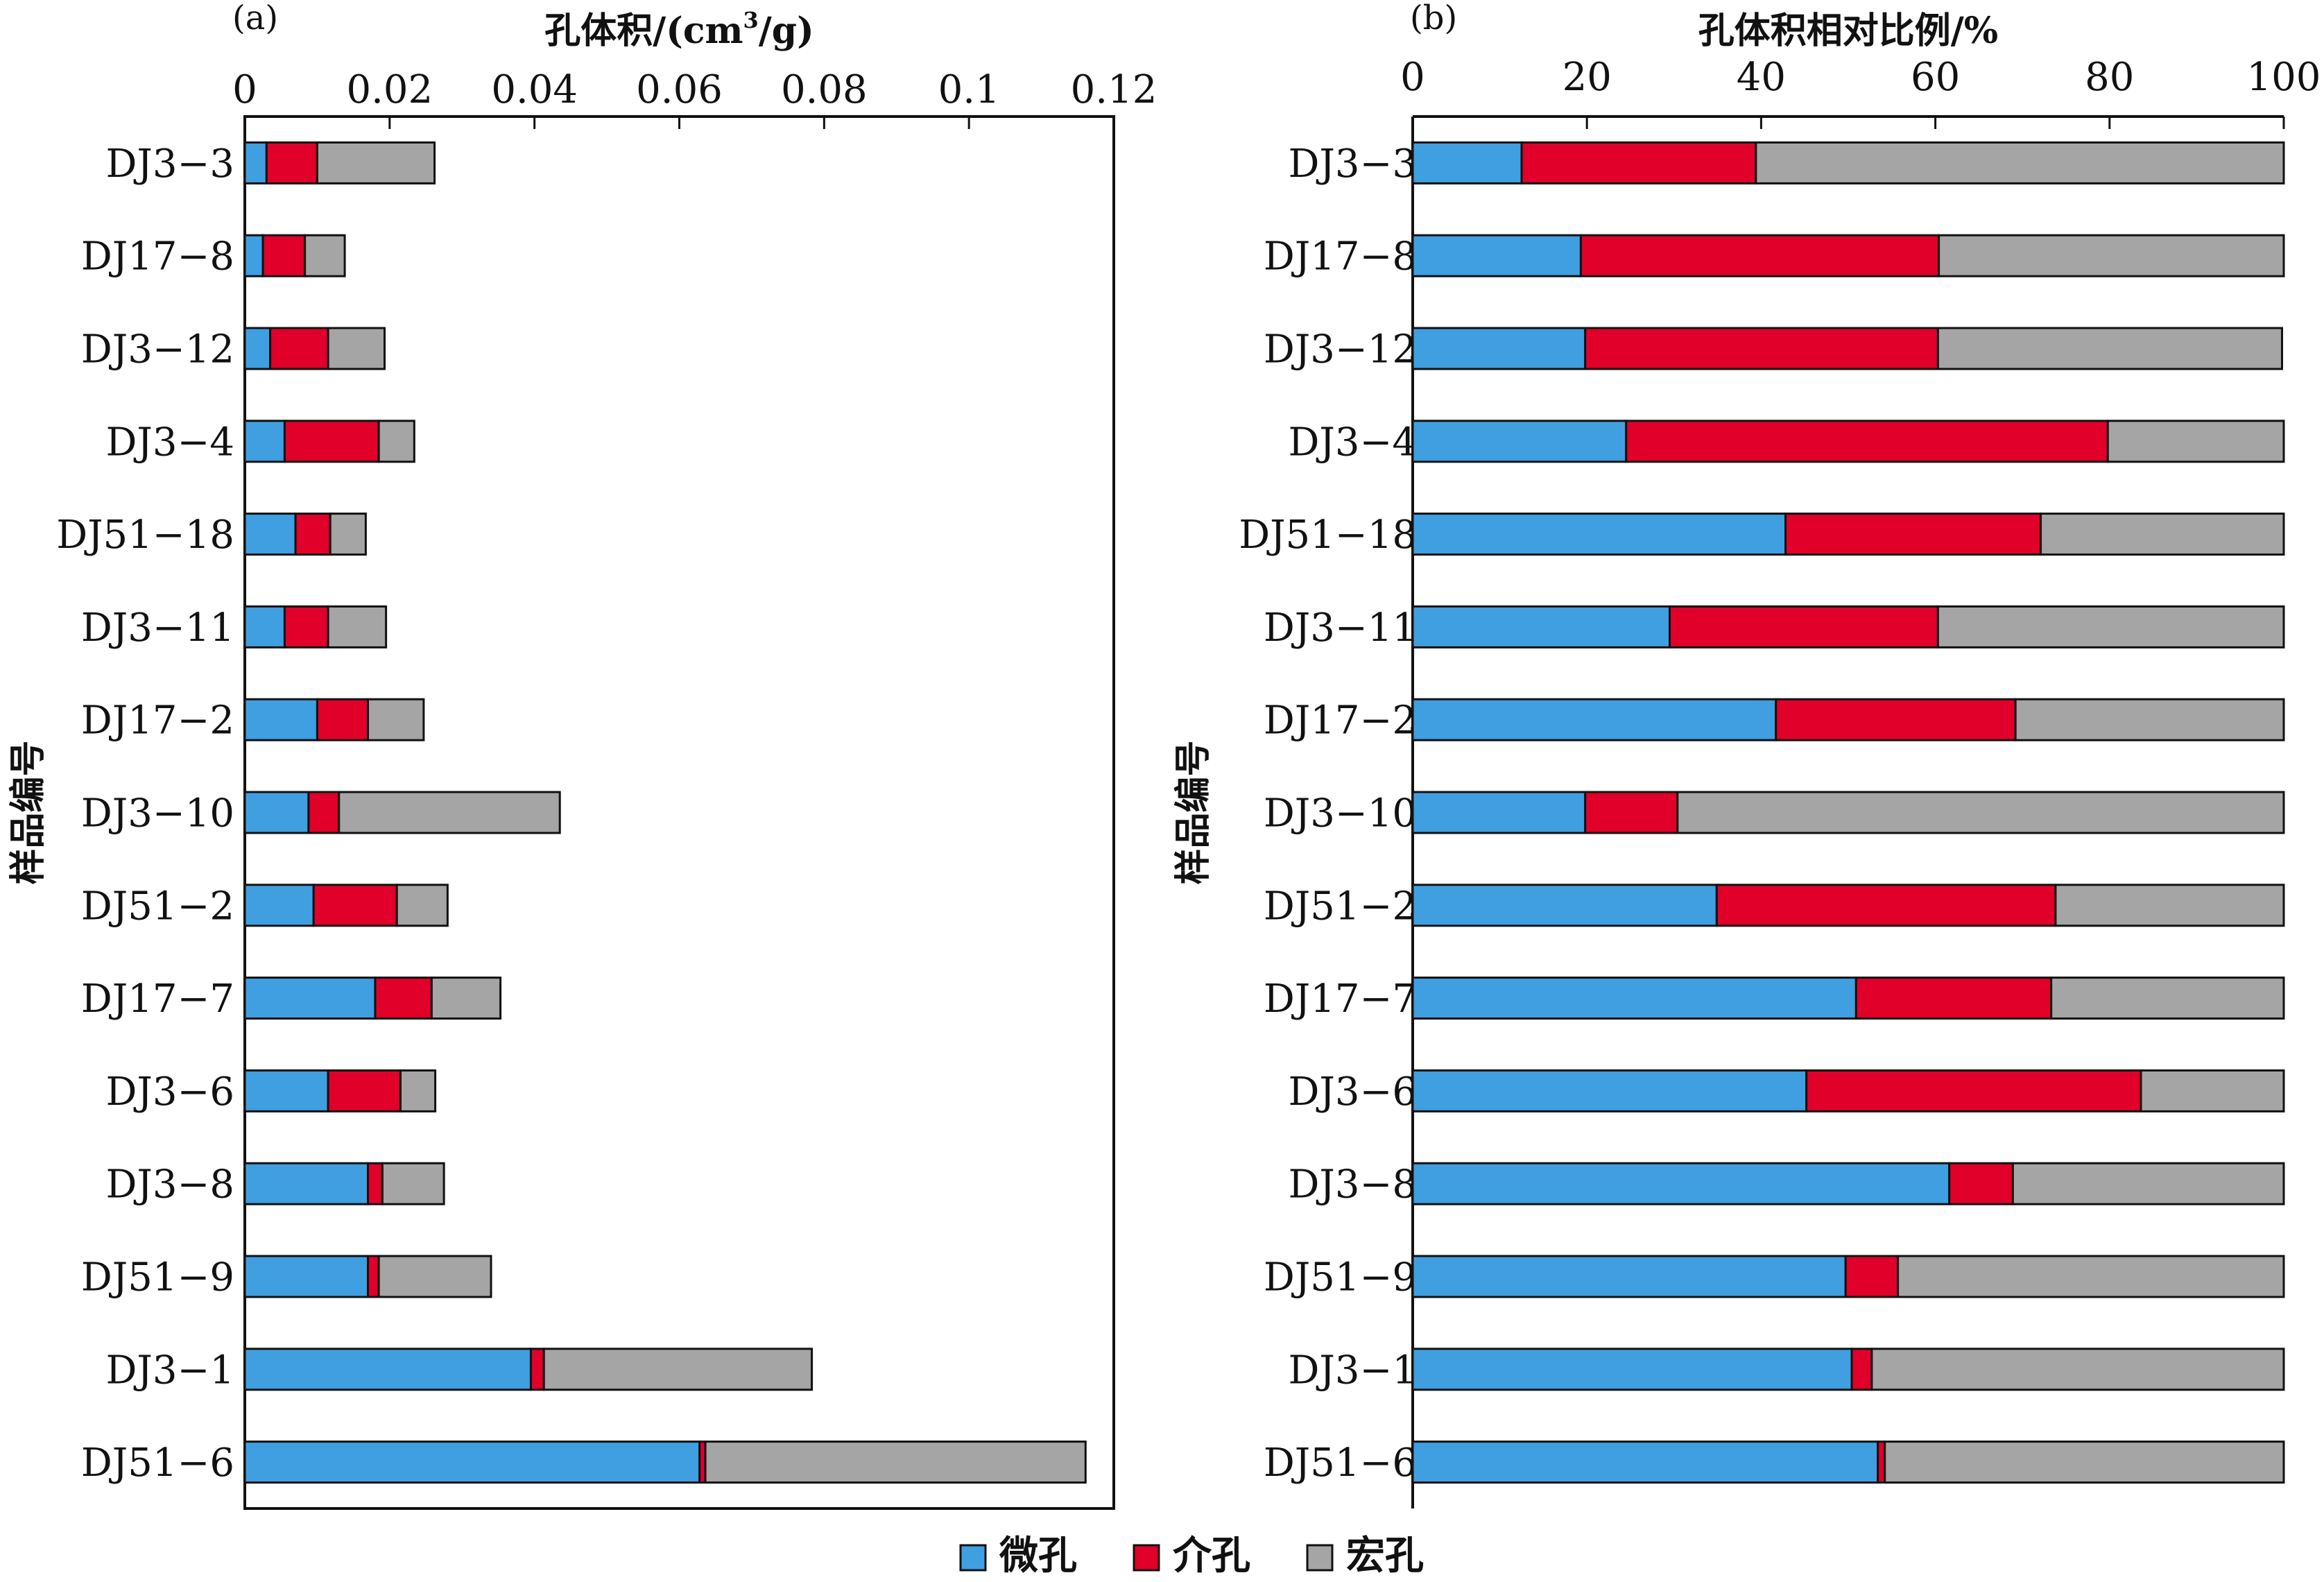 The image size is (2324, 1582). Describe the element at coordinates (824, 89) in the screenshot. I see `x-tick-label: 0.08` at that location.